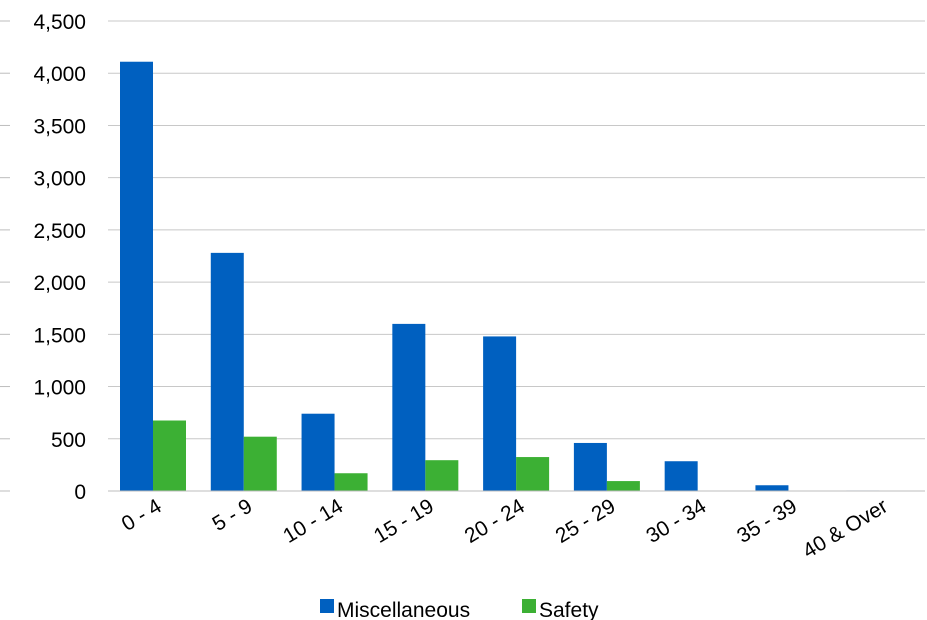  I want to click on legend-label-safety: Safety, so click(569, 609).